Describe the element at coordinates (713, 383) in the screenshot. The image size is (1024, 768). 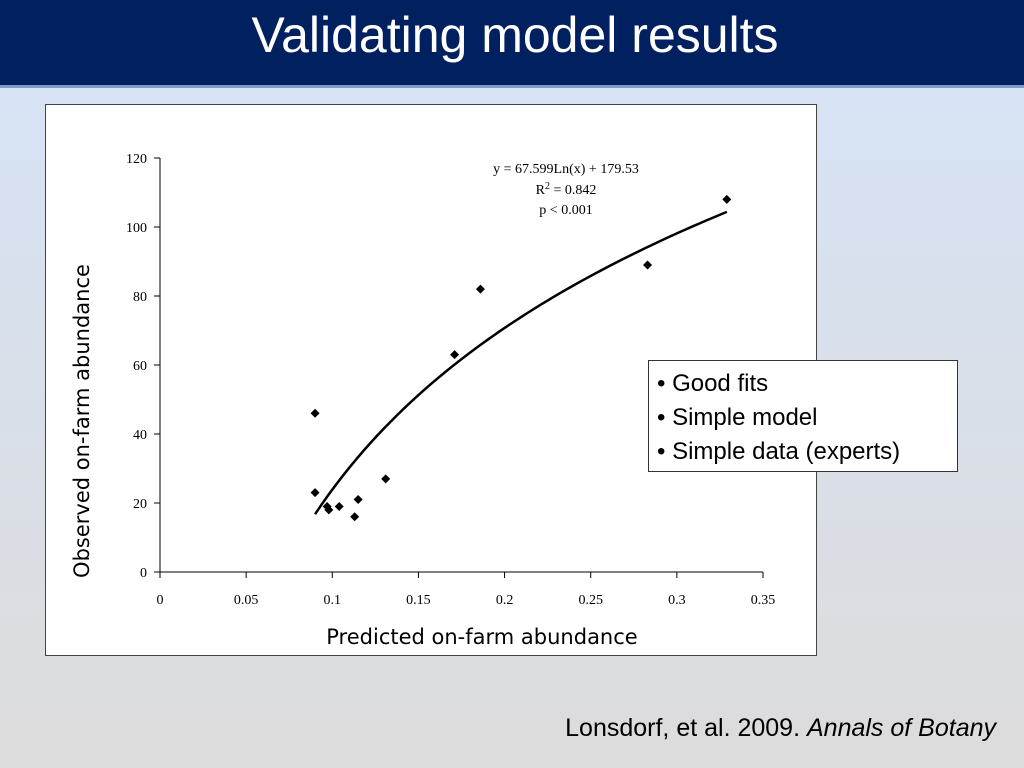
I see `note-good-fits: • Good fits` at that location.